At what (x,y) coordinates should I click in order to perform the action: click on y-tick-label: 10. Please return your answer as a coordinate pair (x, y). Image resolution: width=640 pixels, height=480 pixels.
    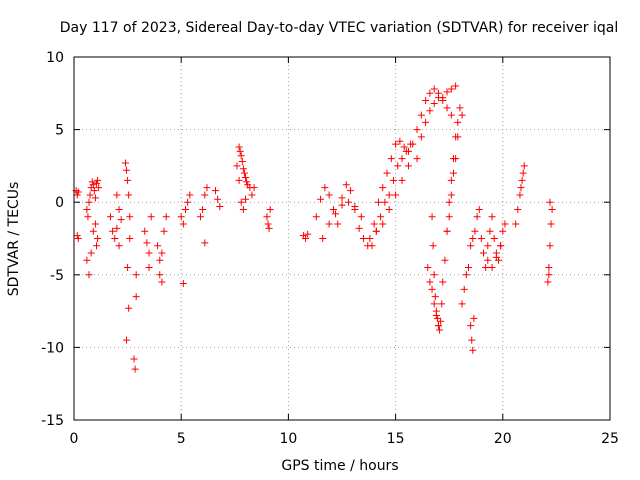
    Looking at the image, I should click on (55, 58).